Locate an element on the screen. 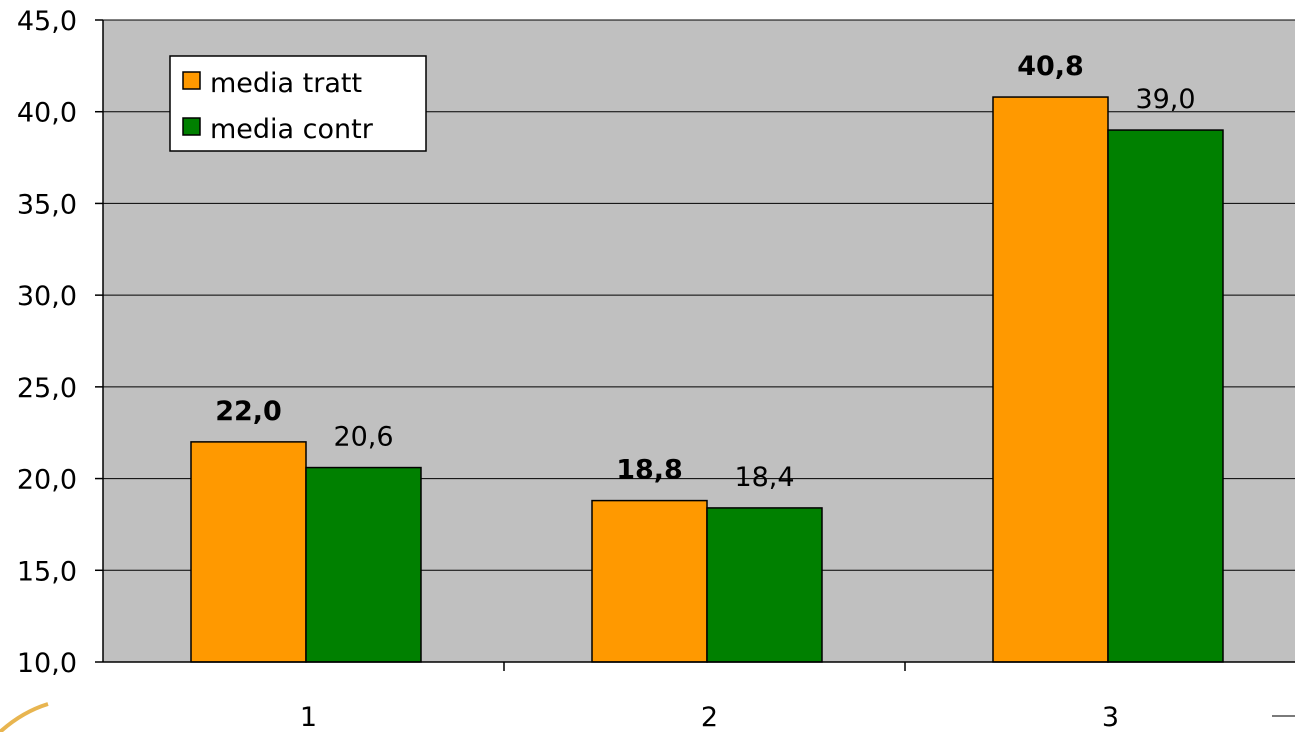 This screenshot has width=1295, height=732. legend: media tratt media contr is located at coordinates (298, 103).